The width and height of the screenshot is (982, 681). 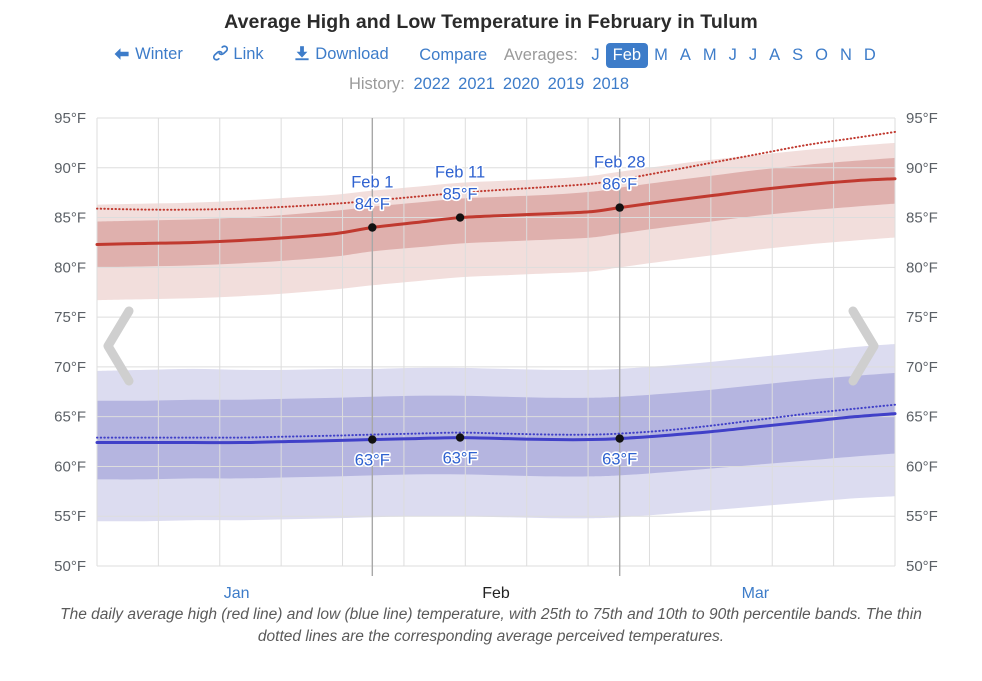 I want to click on month-button-8: S, so click(x=798, y=55).